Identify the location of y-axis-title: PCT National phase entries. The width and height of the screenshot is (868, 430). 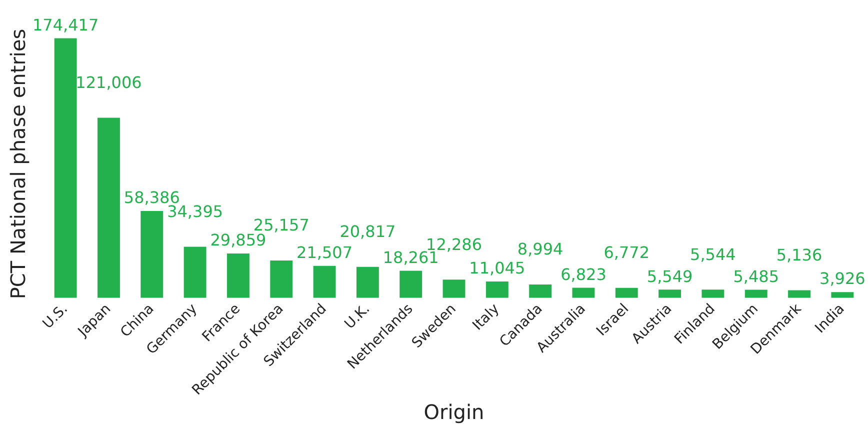
(18, 164).